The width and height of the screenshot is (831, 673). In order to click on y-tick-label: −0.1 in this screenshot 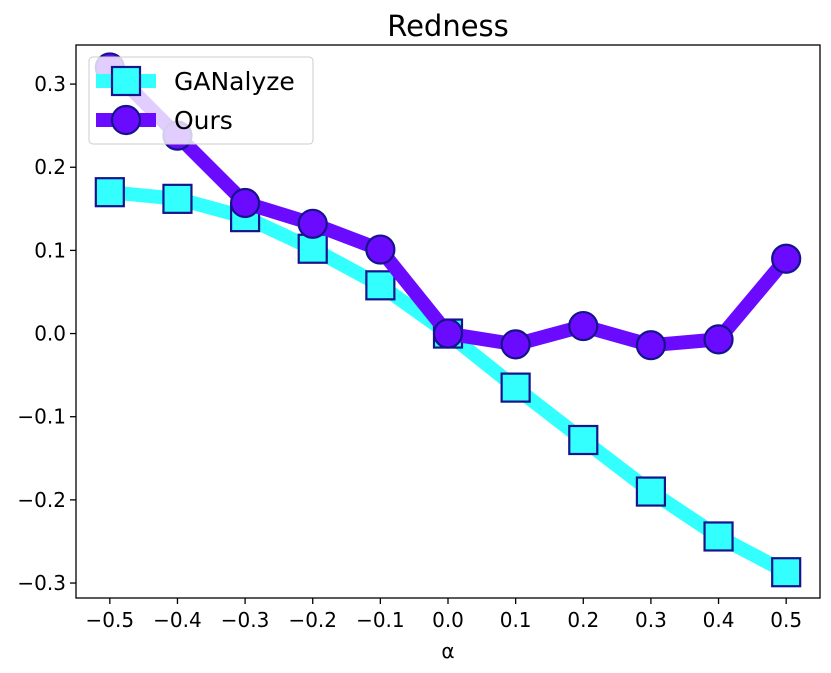, I will do `click(41, 417)`.